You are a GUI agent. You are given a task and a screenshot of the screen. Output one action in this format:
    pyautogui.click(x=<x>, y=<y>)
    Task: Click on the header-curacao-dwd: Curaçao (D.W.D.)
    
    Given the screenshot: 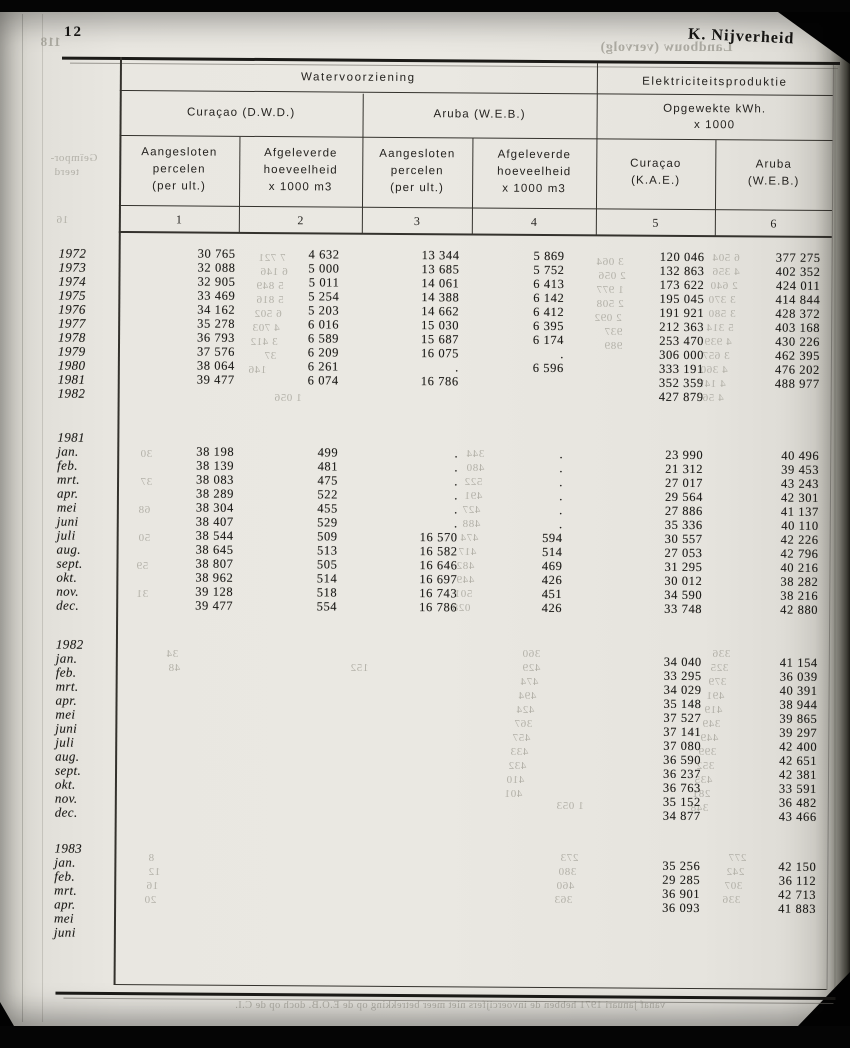 What is the action you would take?
    pyautogui.click(x=241, y=113)
    